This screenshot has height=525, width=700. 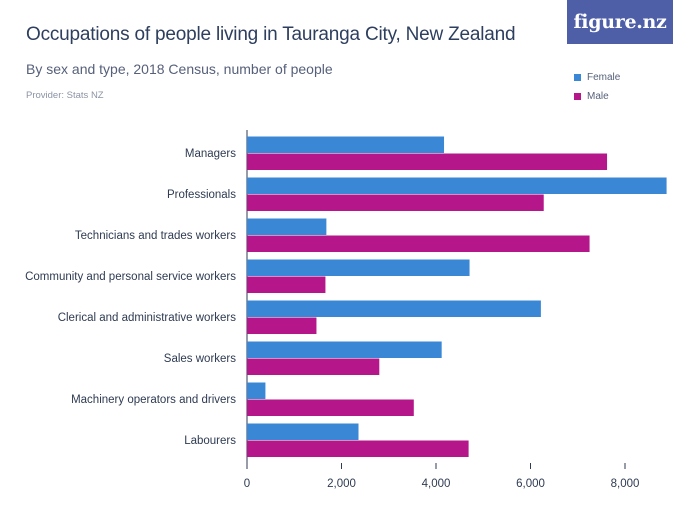 I want to click on category-label: Community and personal service workers, so click(x=130, y=277).